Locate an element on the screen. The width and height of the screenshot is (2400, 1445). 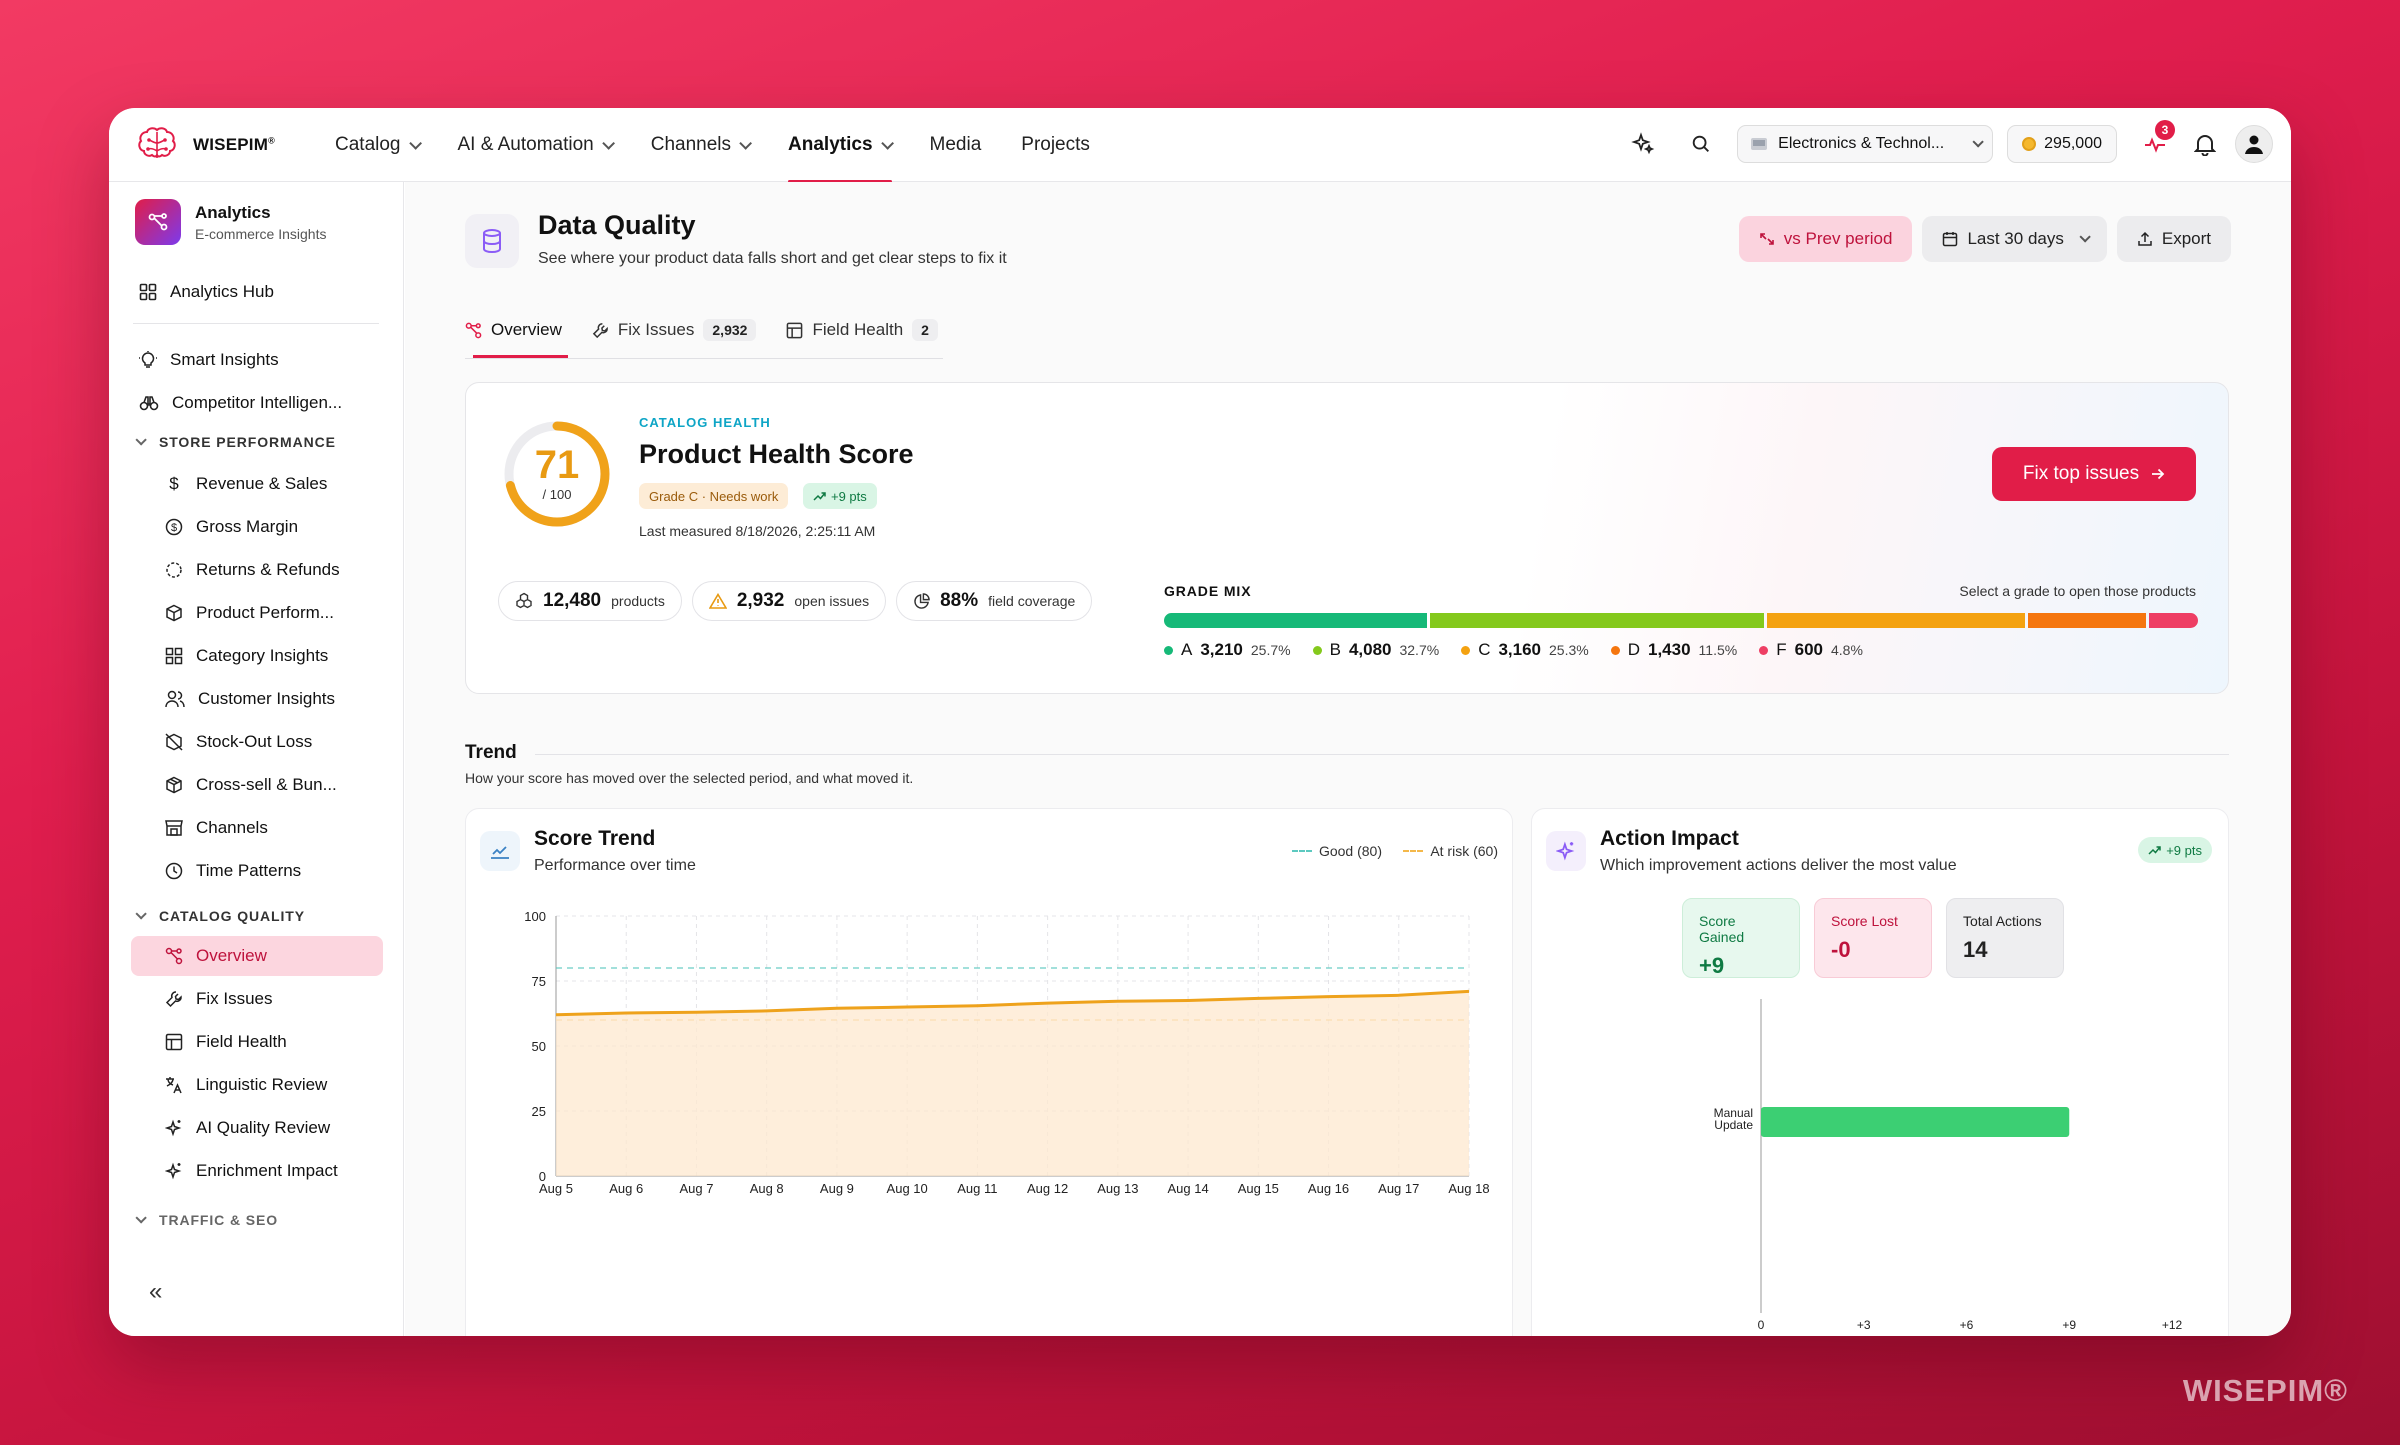
tab-label: Fix Issues is located at coordinates (656, 329).